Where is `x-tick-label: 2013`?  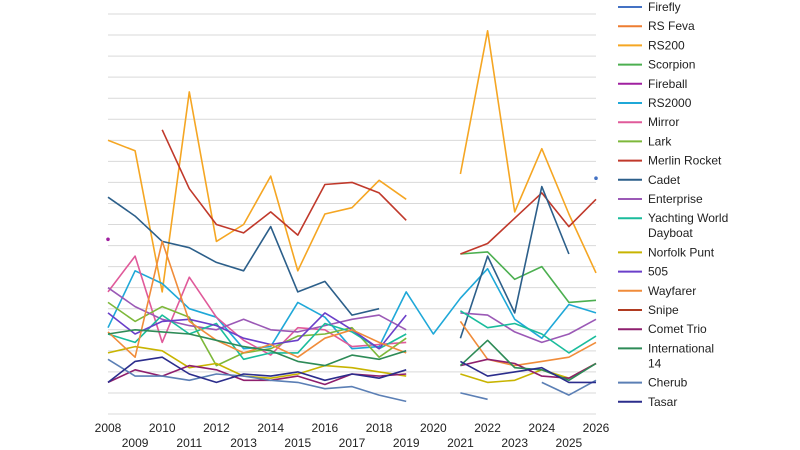 x-tick-label: 2013 is located at coordinates (243, 443).